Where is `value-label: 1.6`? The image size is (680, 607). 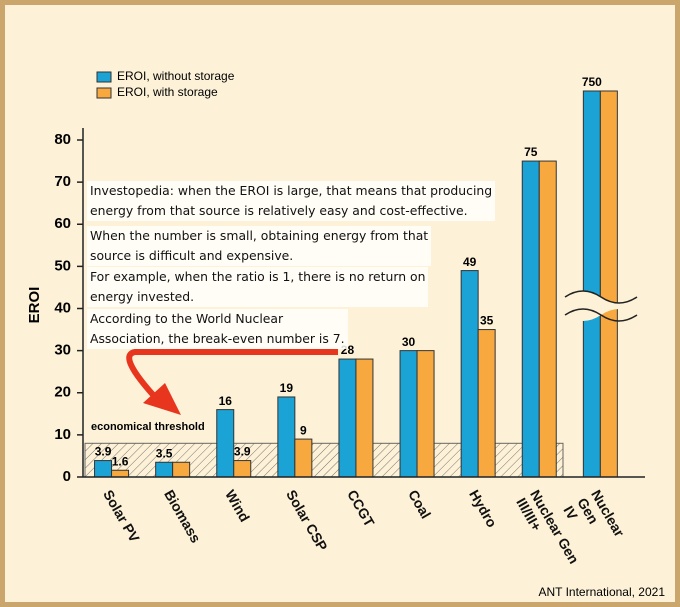
value-label: 1.6 is located at coordinates (120, 461).